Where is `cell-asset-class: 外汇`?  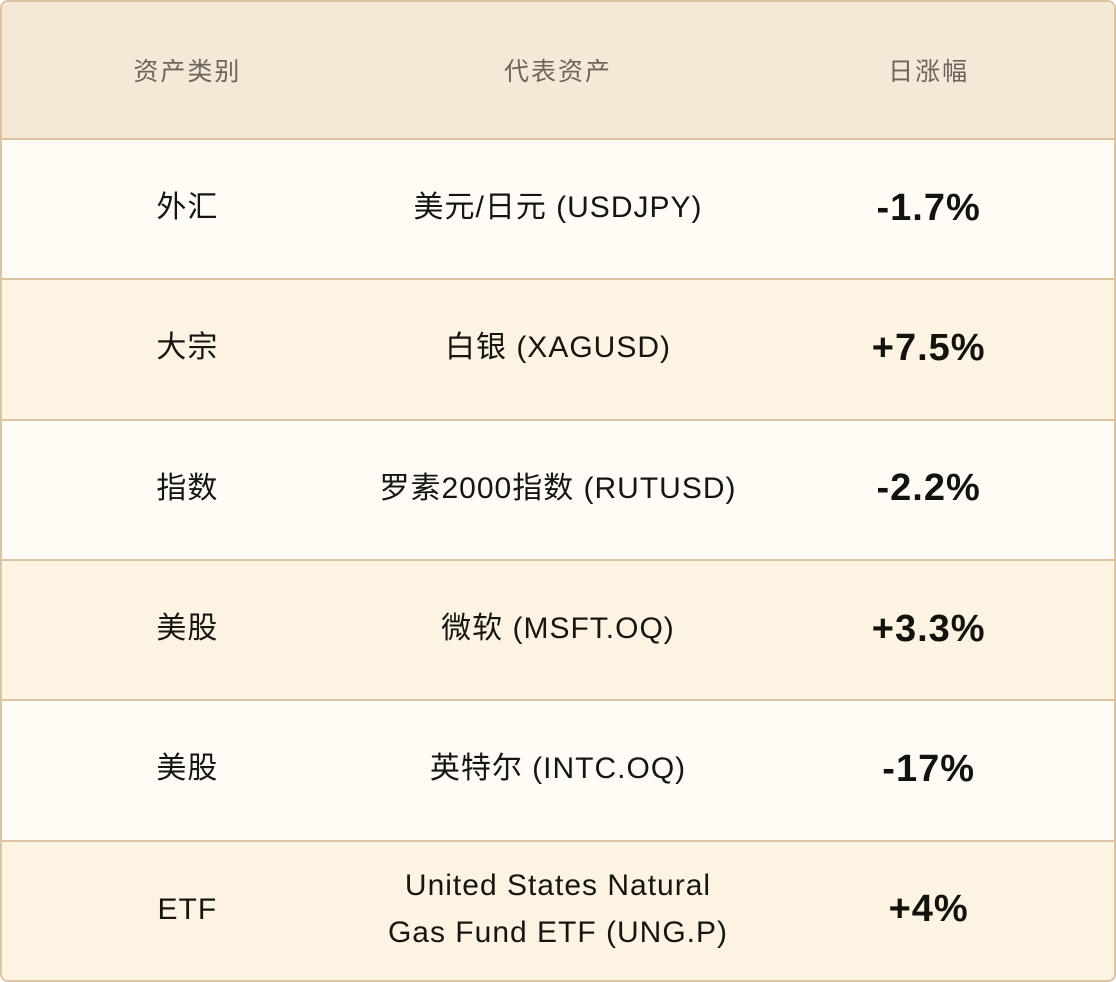
cell-asset-class: 外汇 is located at coordinates (187, 207).